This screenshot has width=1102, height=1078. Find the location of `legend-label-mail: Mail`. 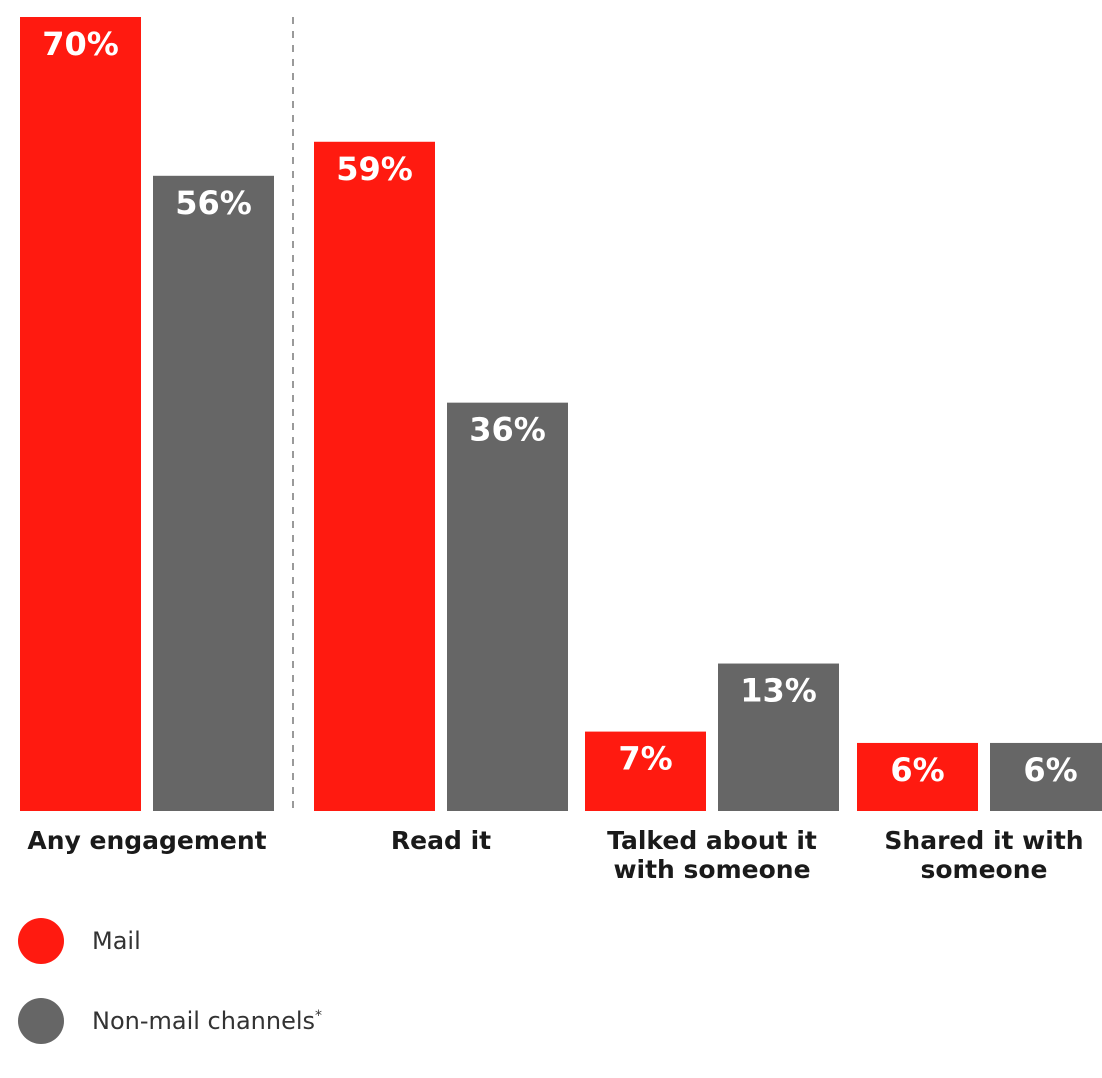

legend-label-mail: Mail is located at coordinates (116, 941).